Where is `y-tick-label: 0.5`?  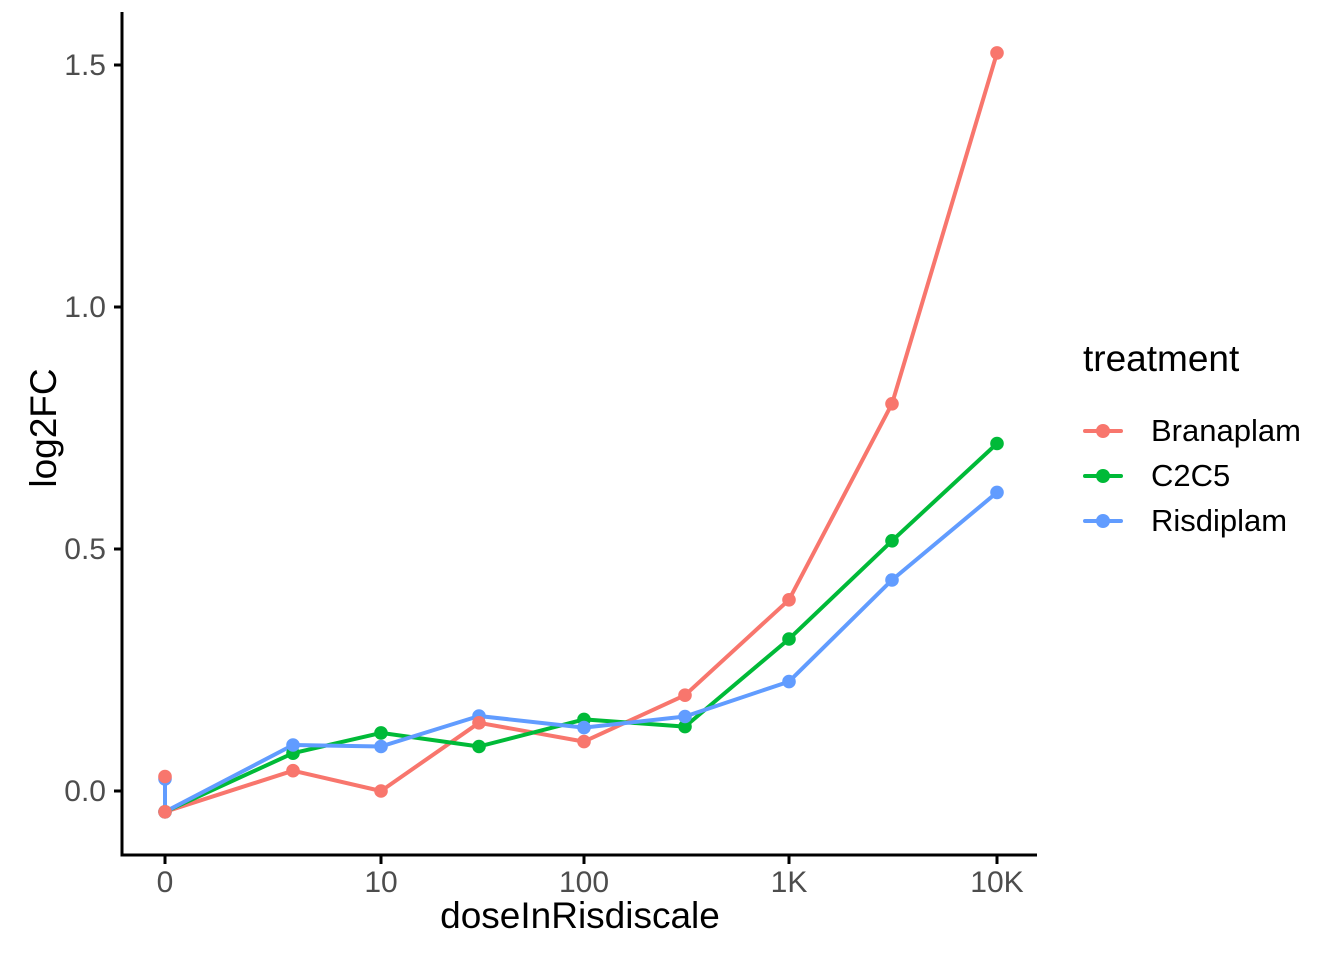
y-tick-label: 0.5 is located at coordinates (85, 549).